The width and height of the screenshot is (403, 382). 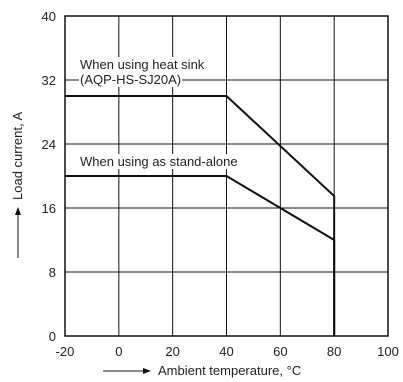 I want to click on series-1-annotation-line-2: (AQP-HS-SJ20A), so click(x=130, y=79).